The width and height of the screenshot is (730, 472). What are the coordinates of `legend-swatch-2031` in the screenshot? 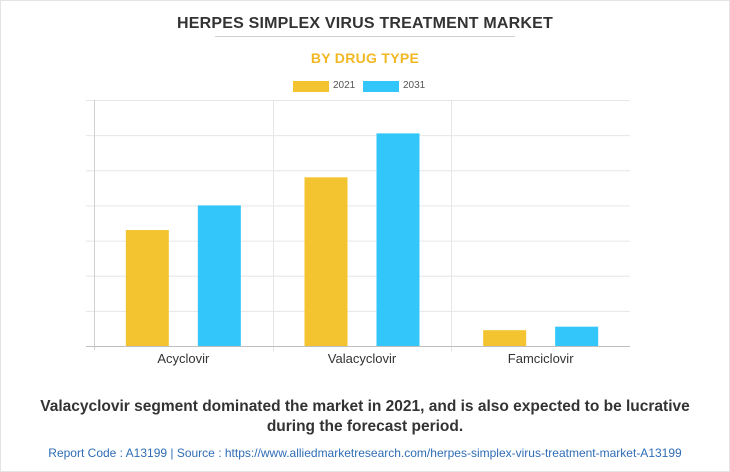 It's located at (381, 86).